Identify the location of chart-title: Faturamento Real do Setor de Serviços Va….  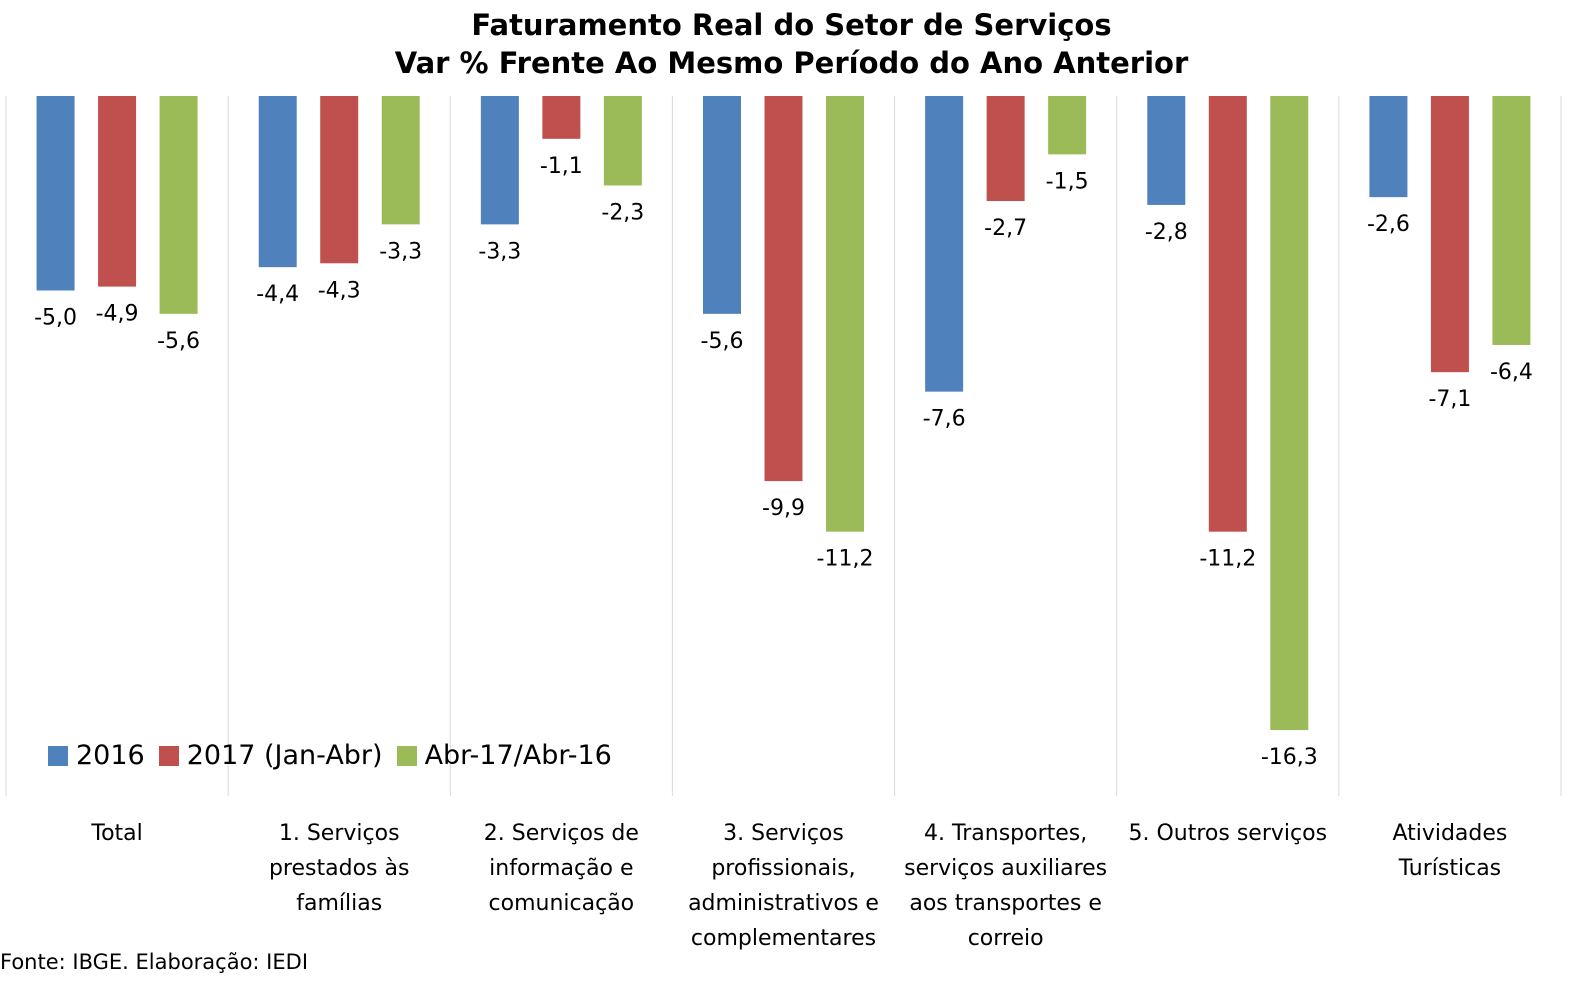
(791, 44).